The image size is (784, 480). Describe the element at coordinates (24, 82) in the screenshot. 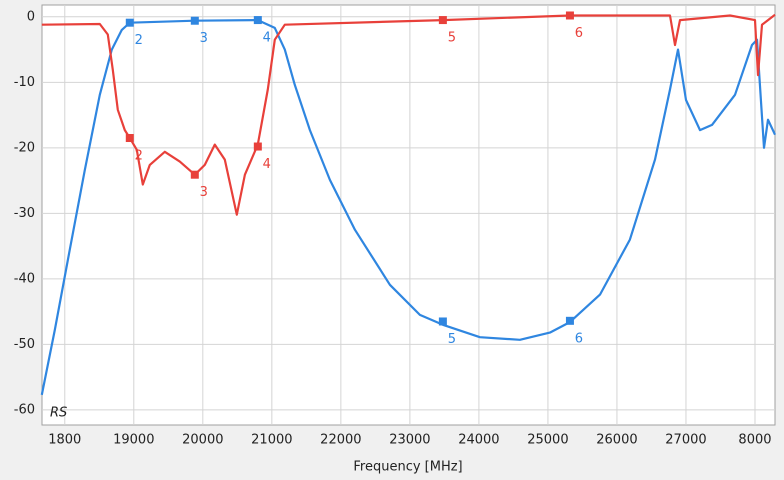

I see `y-tick-label: -10` at that location.